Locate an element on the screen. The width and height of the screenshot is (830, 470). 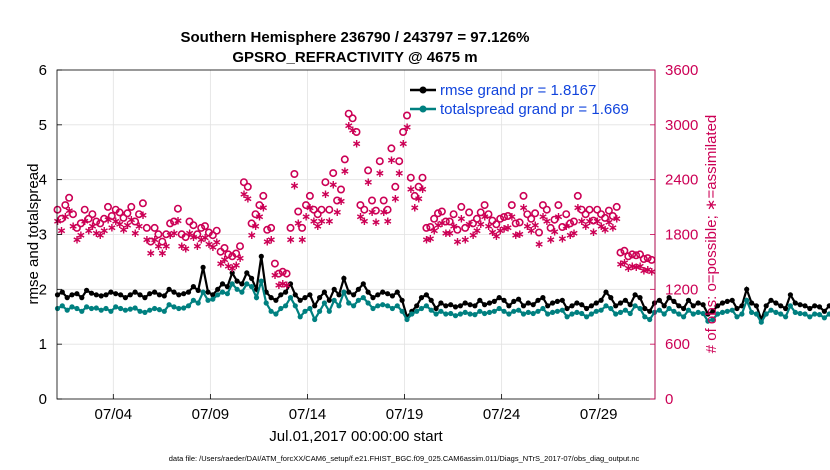
chart-subtitle: GPSRO_REFRACTIVITY @ 4675 m is located at coordinates (354, 57).